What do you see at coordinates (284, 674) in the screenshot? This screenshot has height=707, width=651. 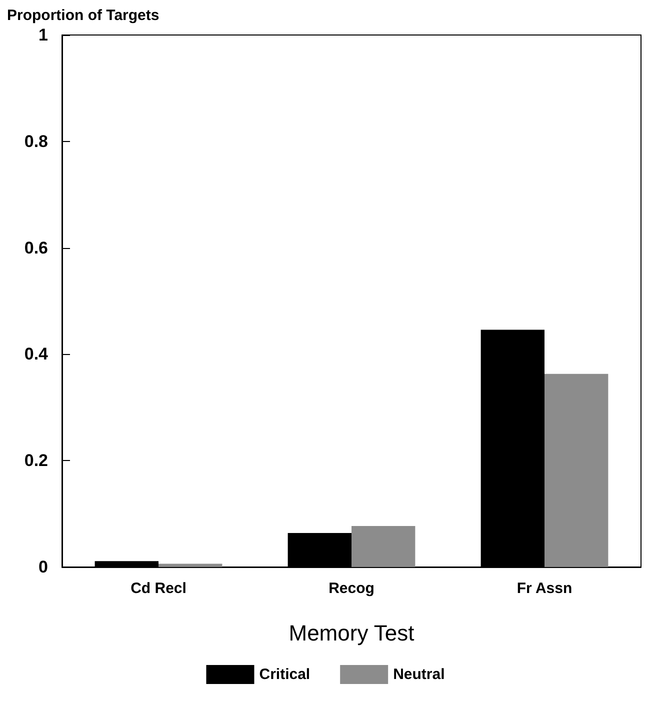 I see `legend-label: Critical` at bounding box center [284, 674].